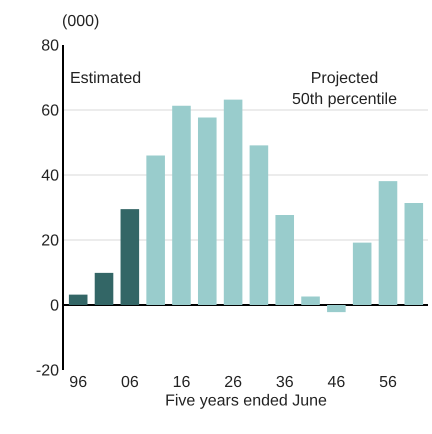 This screenshot has height=434, width=432. Describe the element at coordinates (345, 89) in the screenshot. I see `annotation: Projected 50th percentile` at that location.